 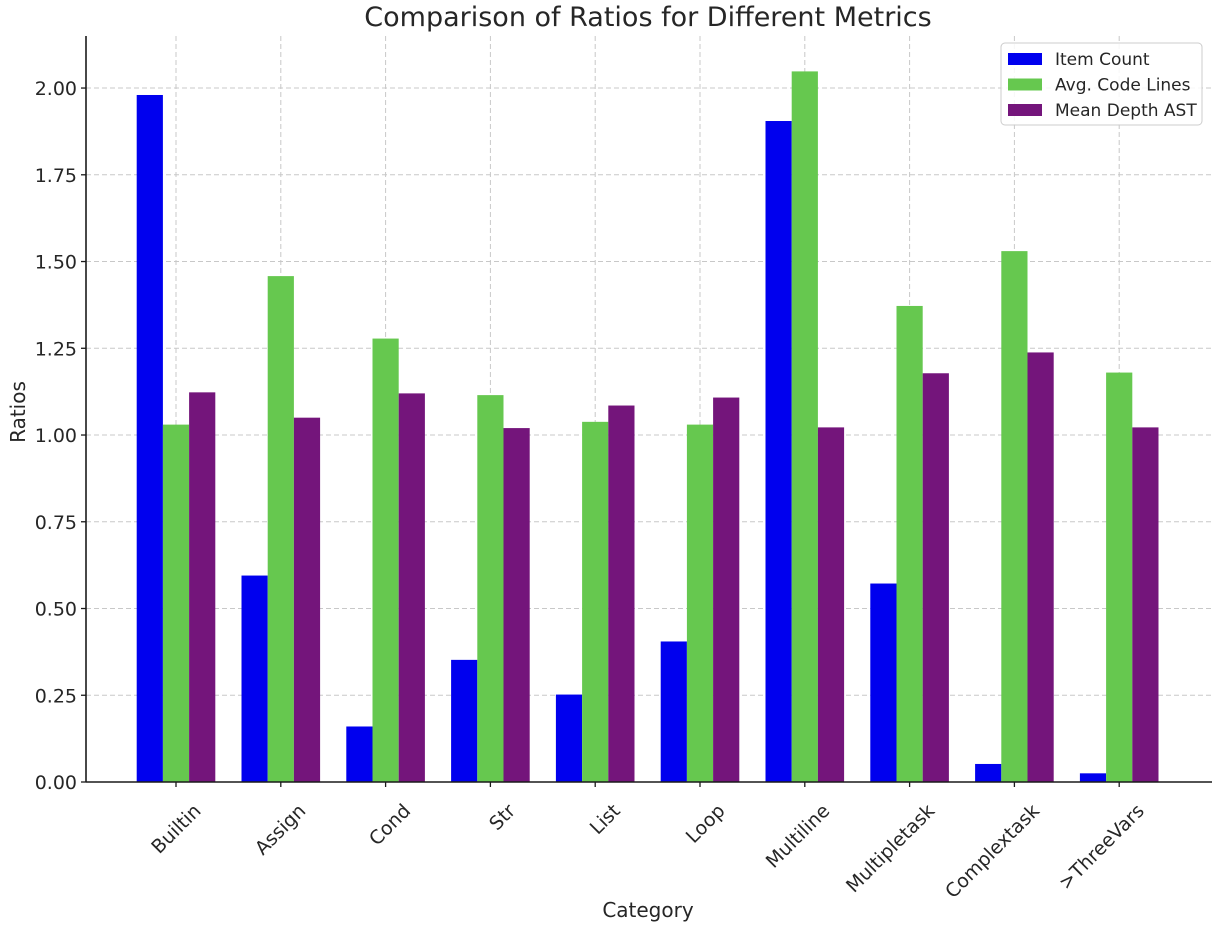 I want to click on bar-item-count-list, so click(x=569, y=738).